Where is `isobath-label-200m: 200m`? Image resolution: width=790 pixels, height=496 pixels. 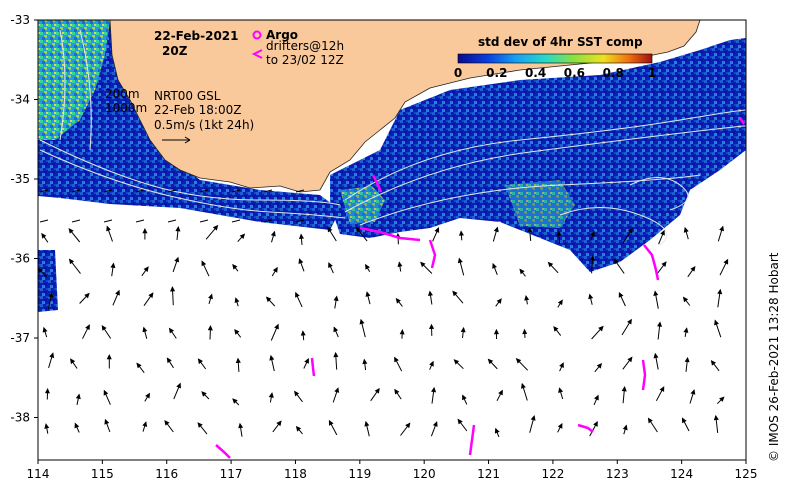
isobath-label-200m: 200m is located at coordinates (122, 94).